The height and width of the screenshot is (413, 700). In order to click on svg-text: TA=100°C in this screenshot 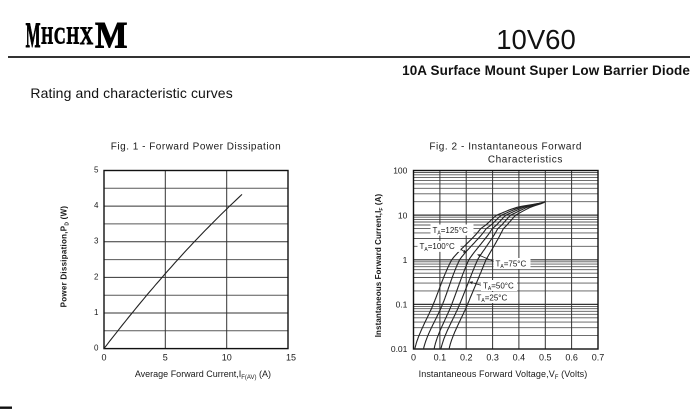, I will do `click(437, 247)`.